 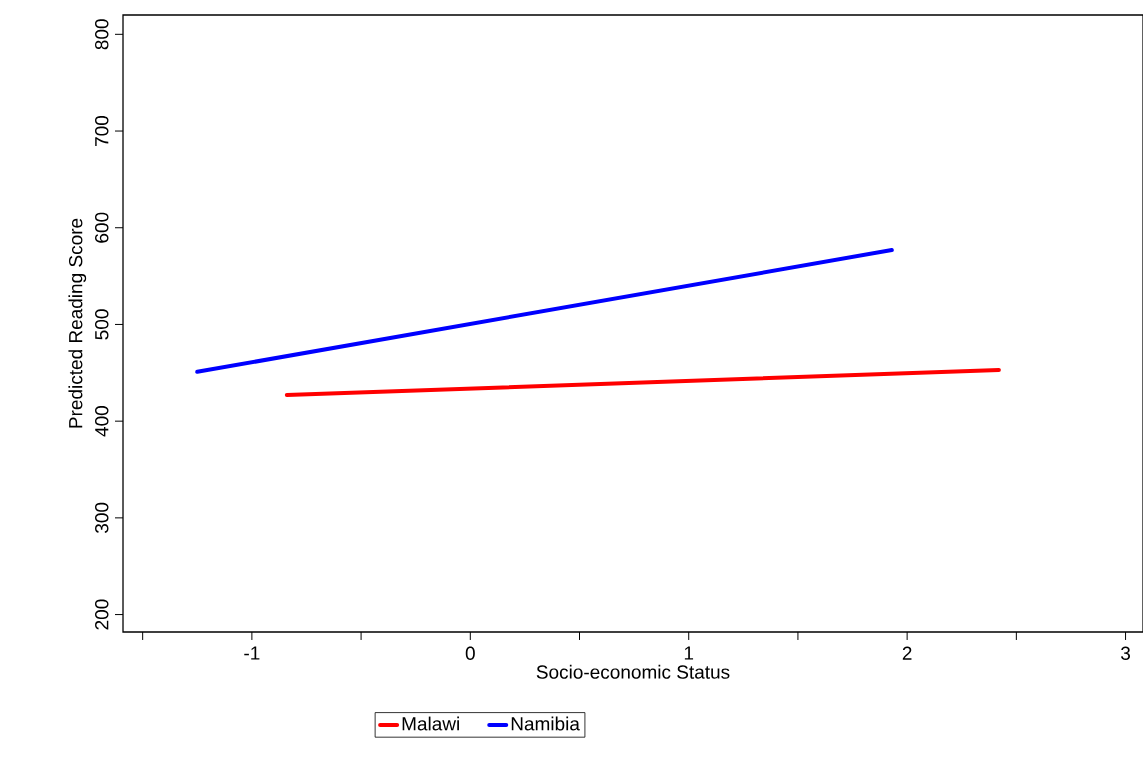 I want to click on x-tick-label: 3, so click(x=1125, y=653).